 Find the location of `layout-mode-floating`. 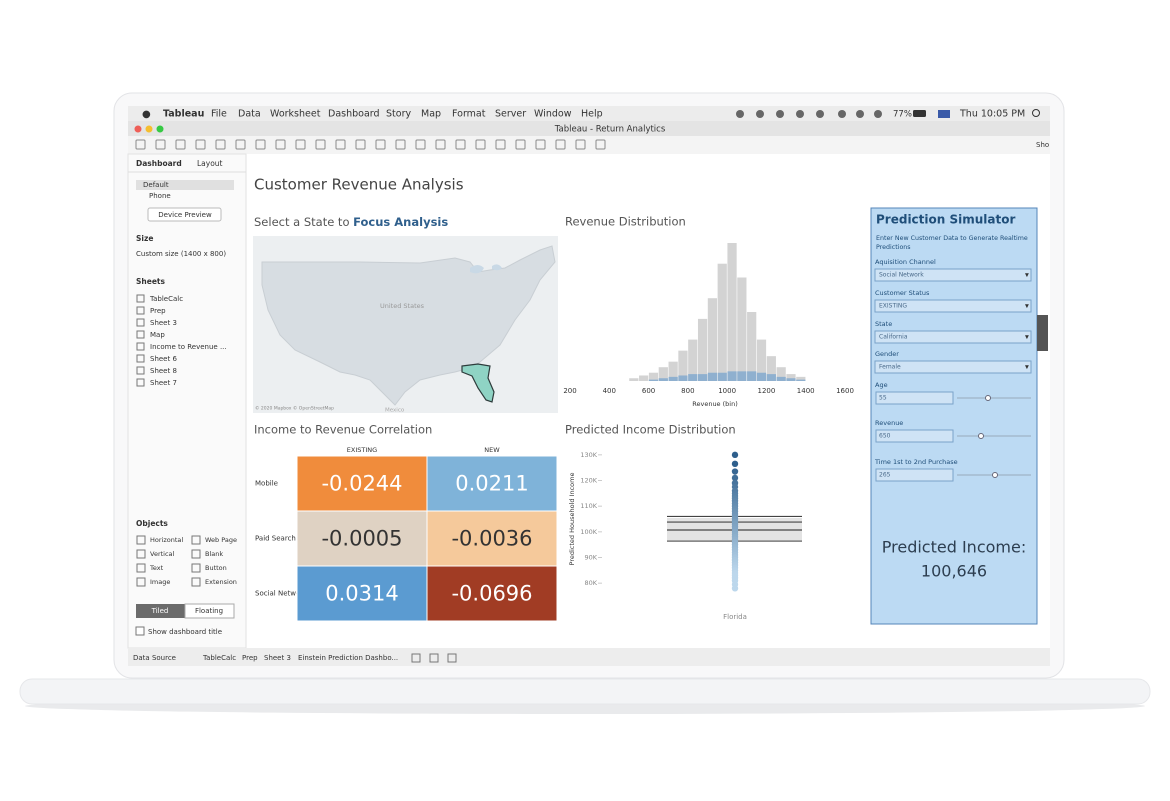

layout-mode-floating is located at coordinates (209, 611).